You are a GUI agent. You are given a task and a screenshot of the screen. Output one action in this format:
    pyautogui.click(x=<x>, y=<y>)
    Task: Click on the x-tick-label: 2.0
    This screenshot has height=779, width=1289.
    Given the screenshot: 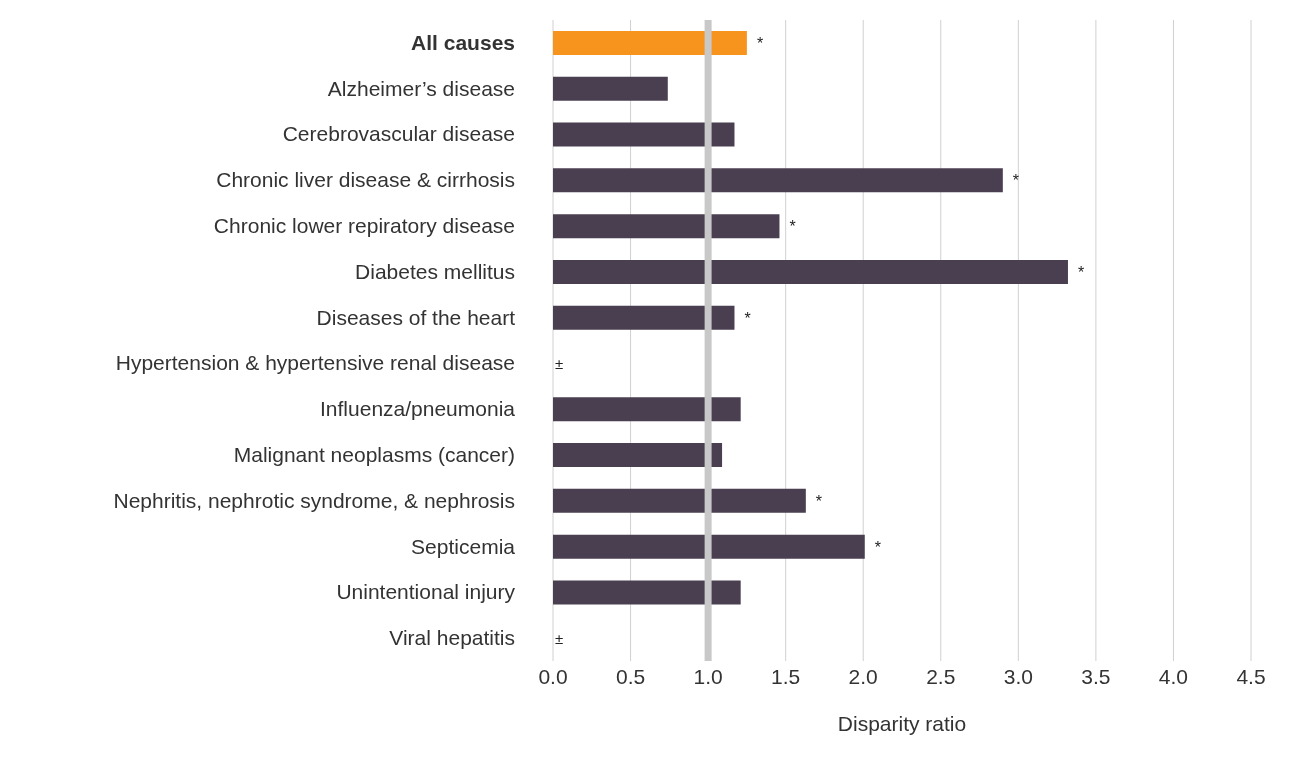 What is the action you would take?
    pyautogui.click(x=863, y=676)
    